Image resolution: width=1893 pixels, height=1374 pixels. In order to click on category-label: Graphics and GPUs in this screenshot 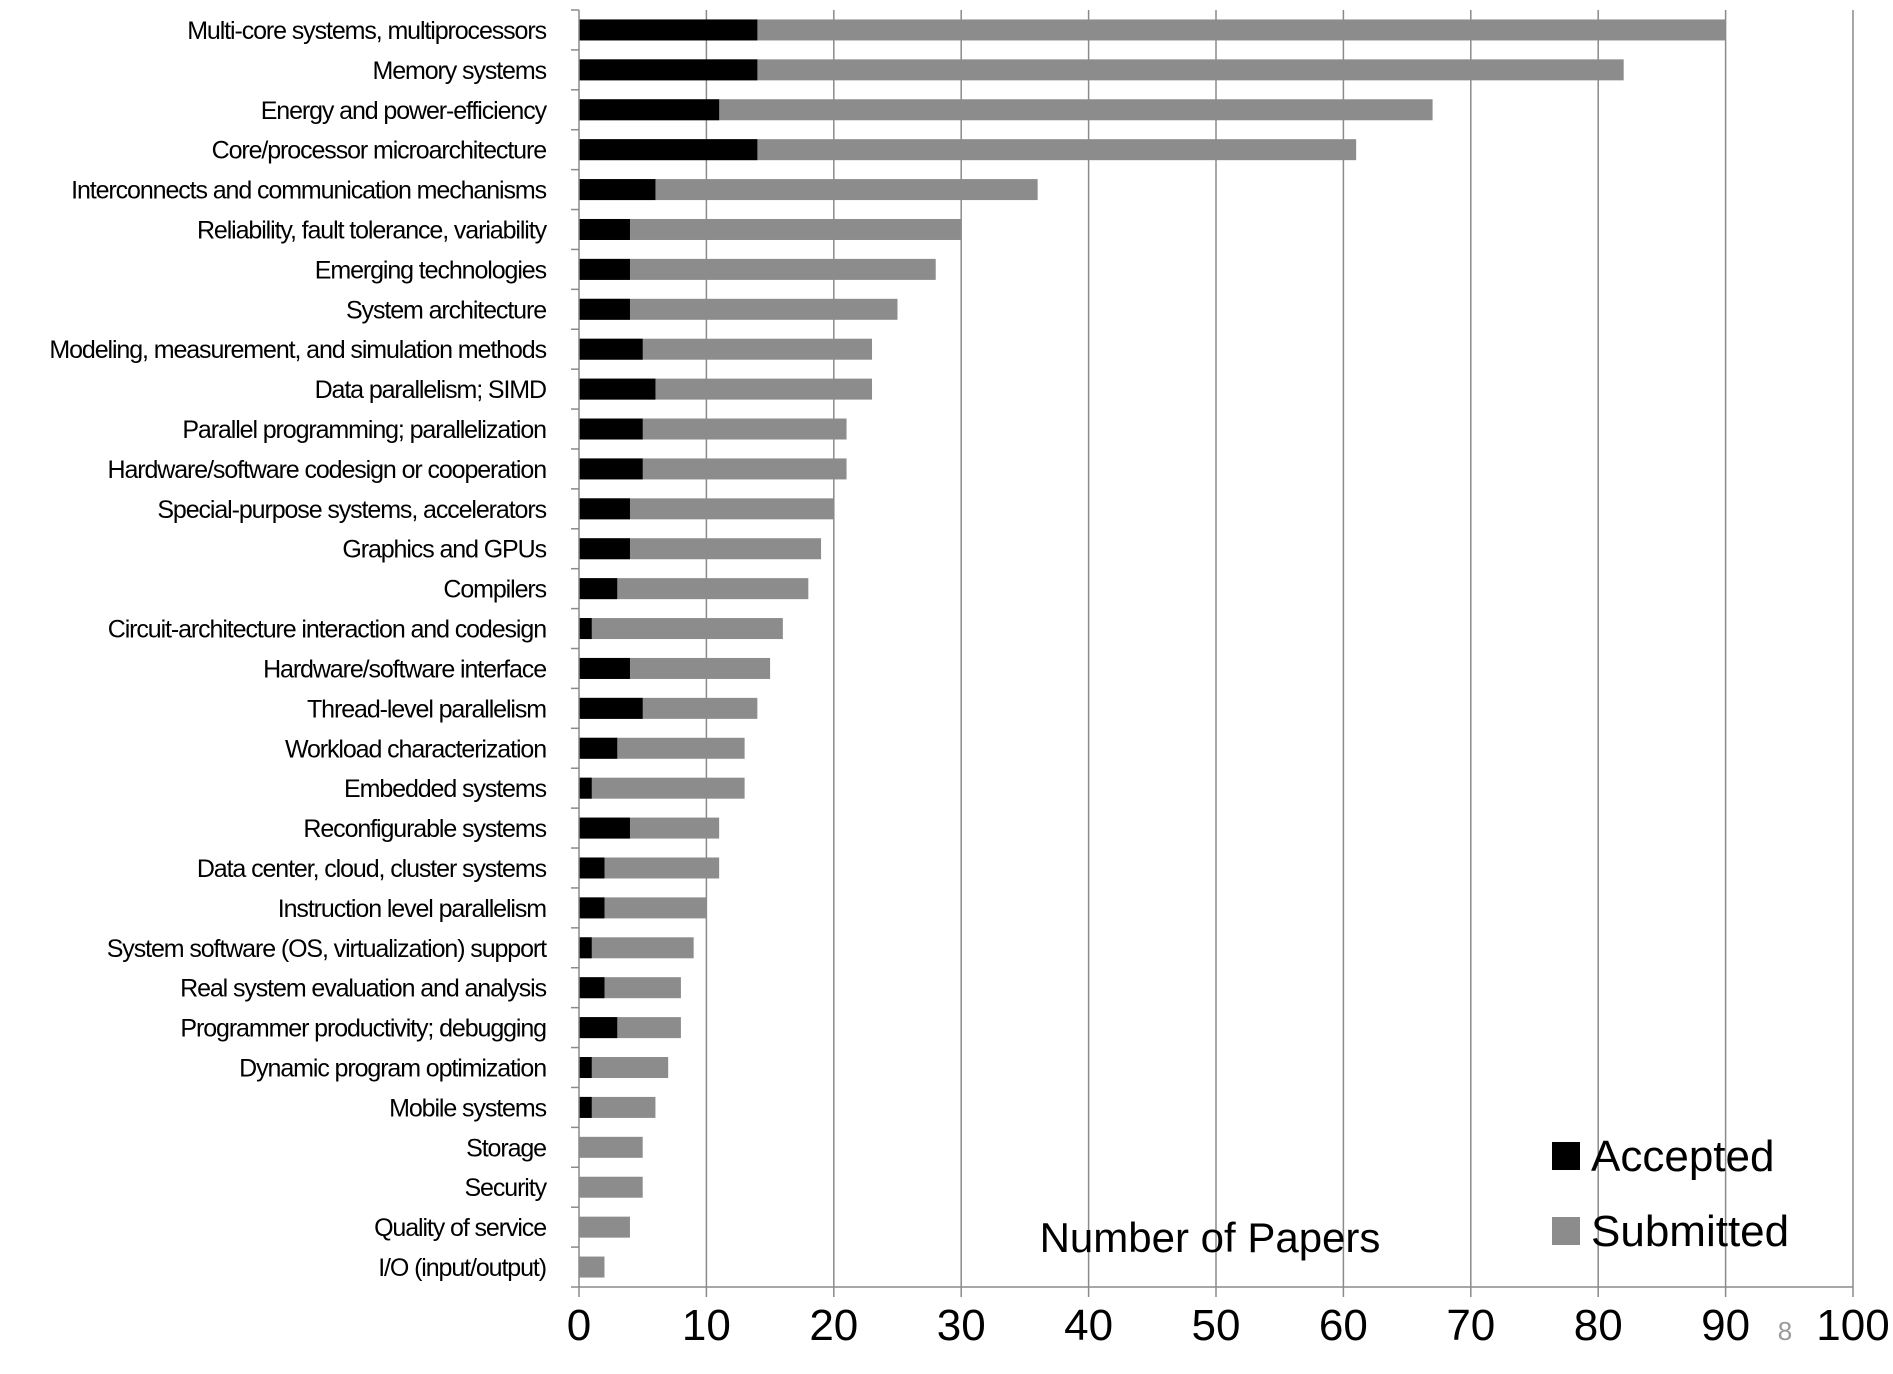, I will do `click(444, 550)`.